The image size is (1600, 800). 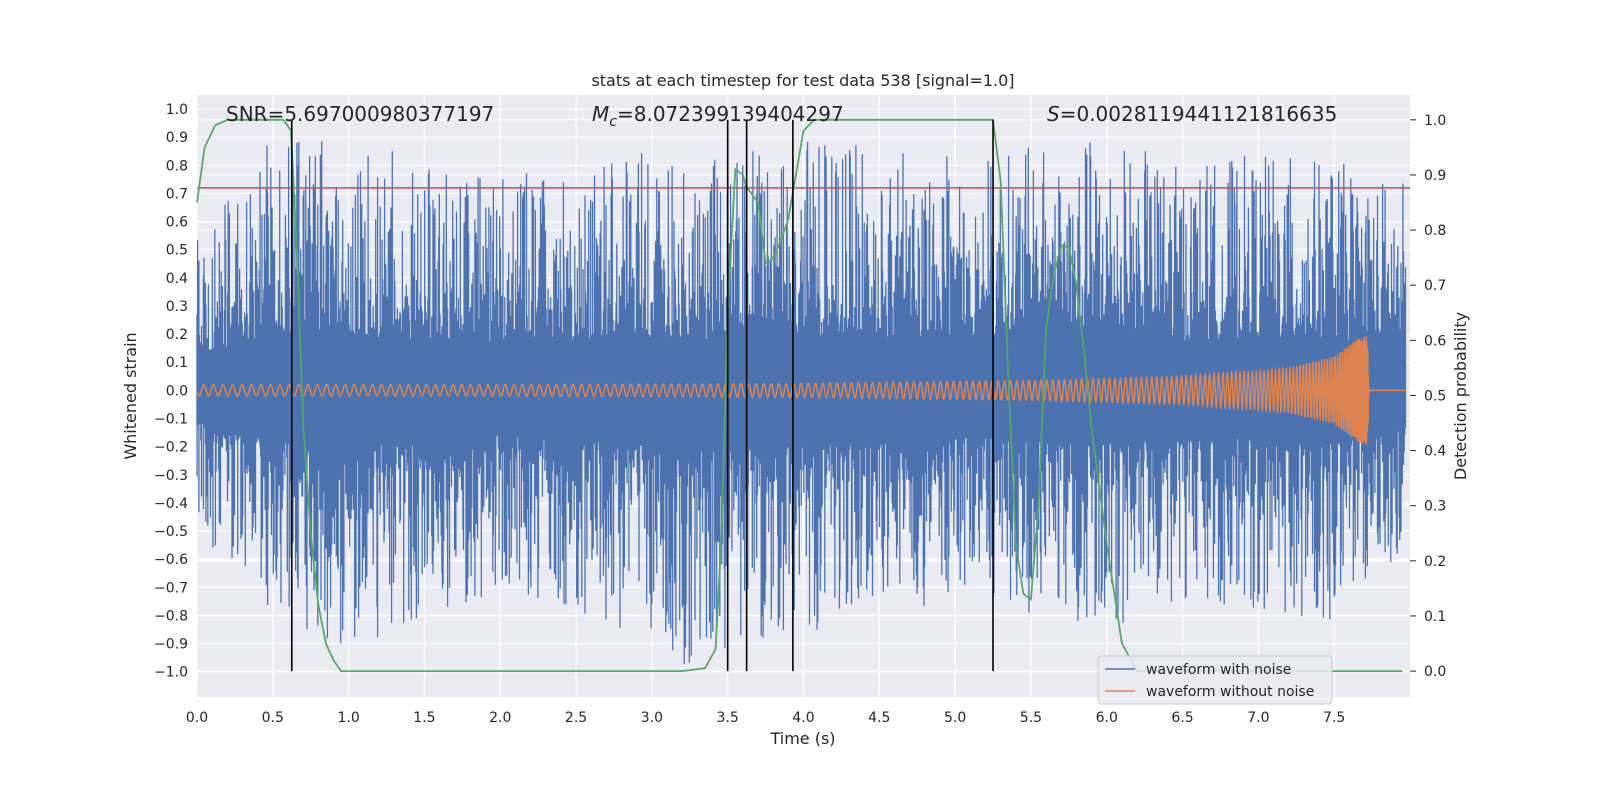 I want to click on y-tick-label: 0.2, so click(x=177, y=335).